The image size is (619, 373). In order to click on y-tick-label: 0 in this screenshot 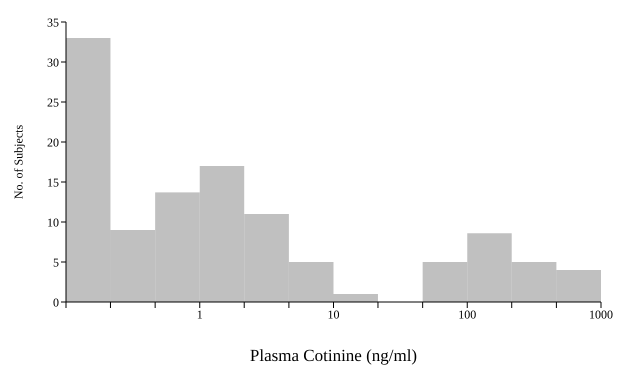, I will do `click(56, 302)`.